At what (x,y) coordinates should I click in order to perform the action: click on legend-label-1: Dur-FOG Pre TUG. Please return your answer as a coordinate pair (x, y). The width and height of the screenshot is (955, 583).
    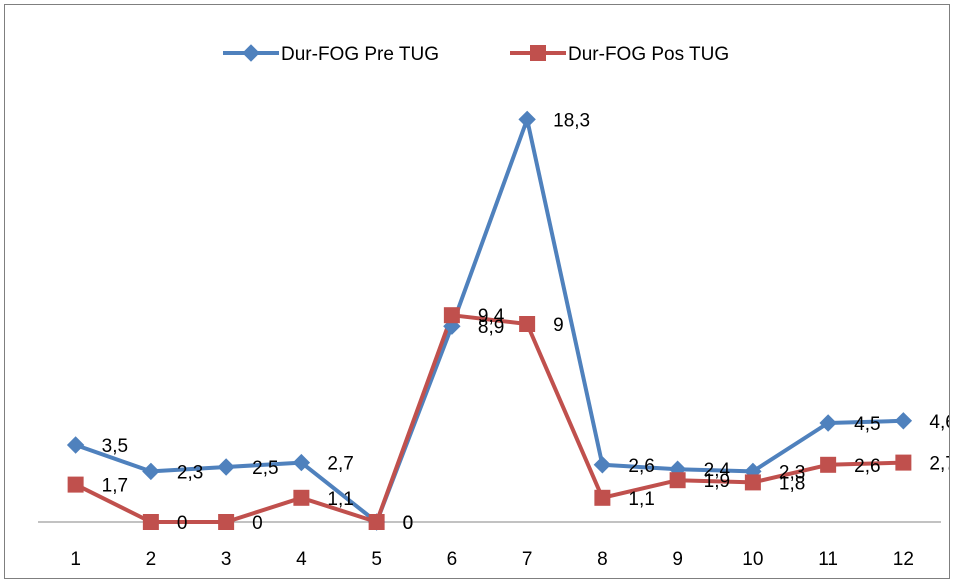
    Looking at the image, I should click on (360, 54).